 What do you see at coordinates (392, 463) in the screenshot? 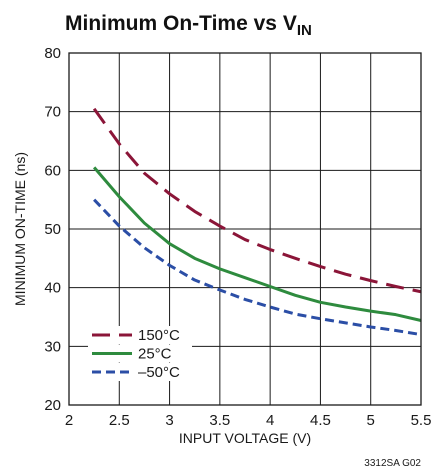
I see `figure-id: 3312SA G02` at bounding box center [392, 463].